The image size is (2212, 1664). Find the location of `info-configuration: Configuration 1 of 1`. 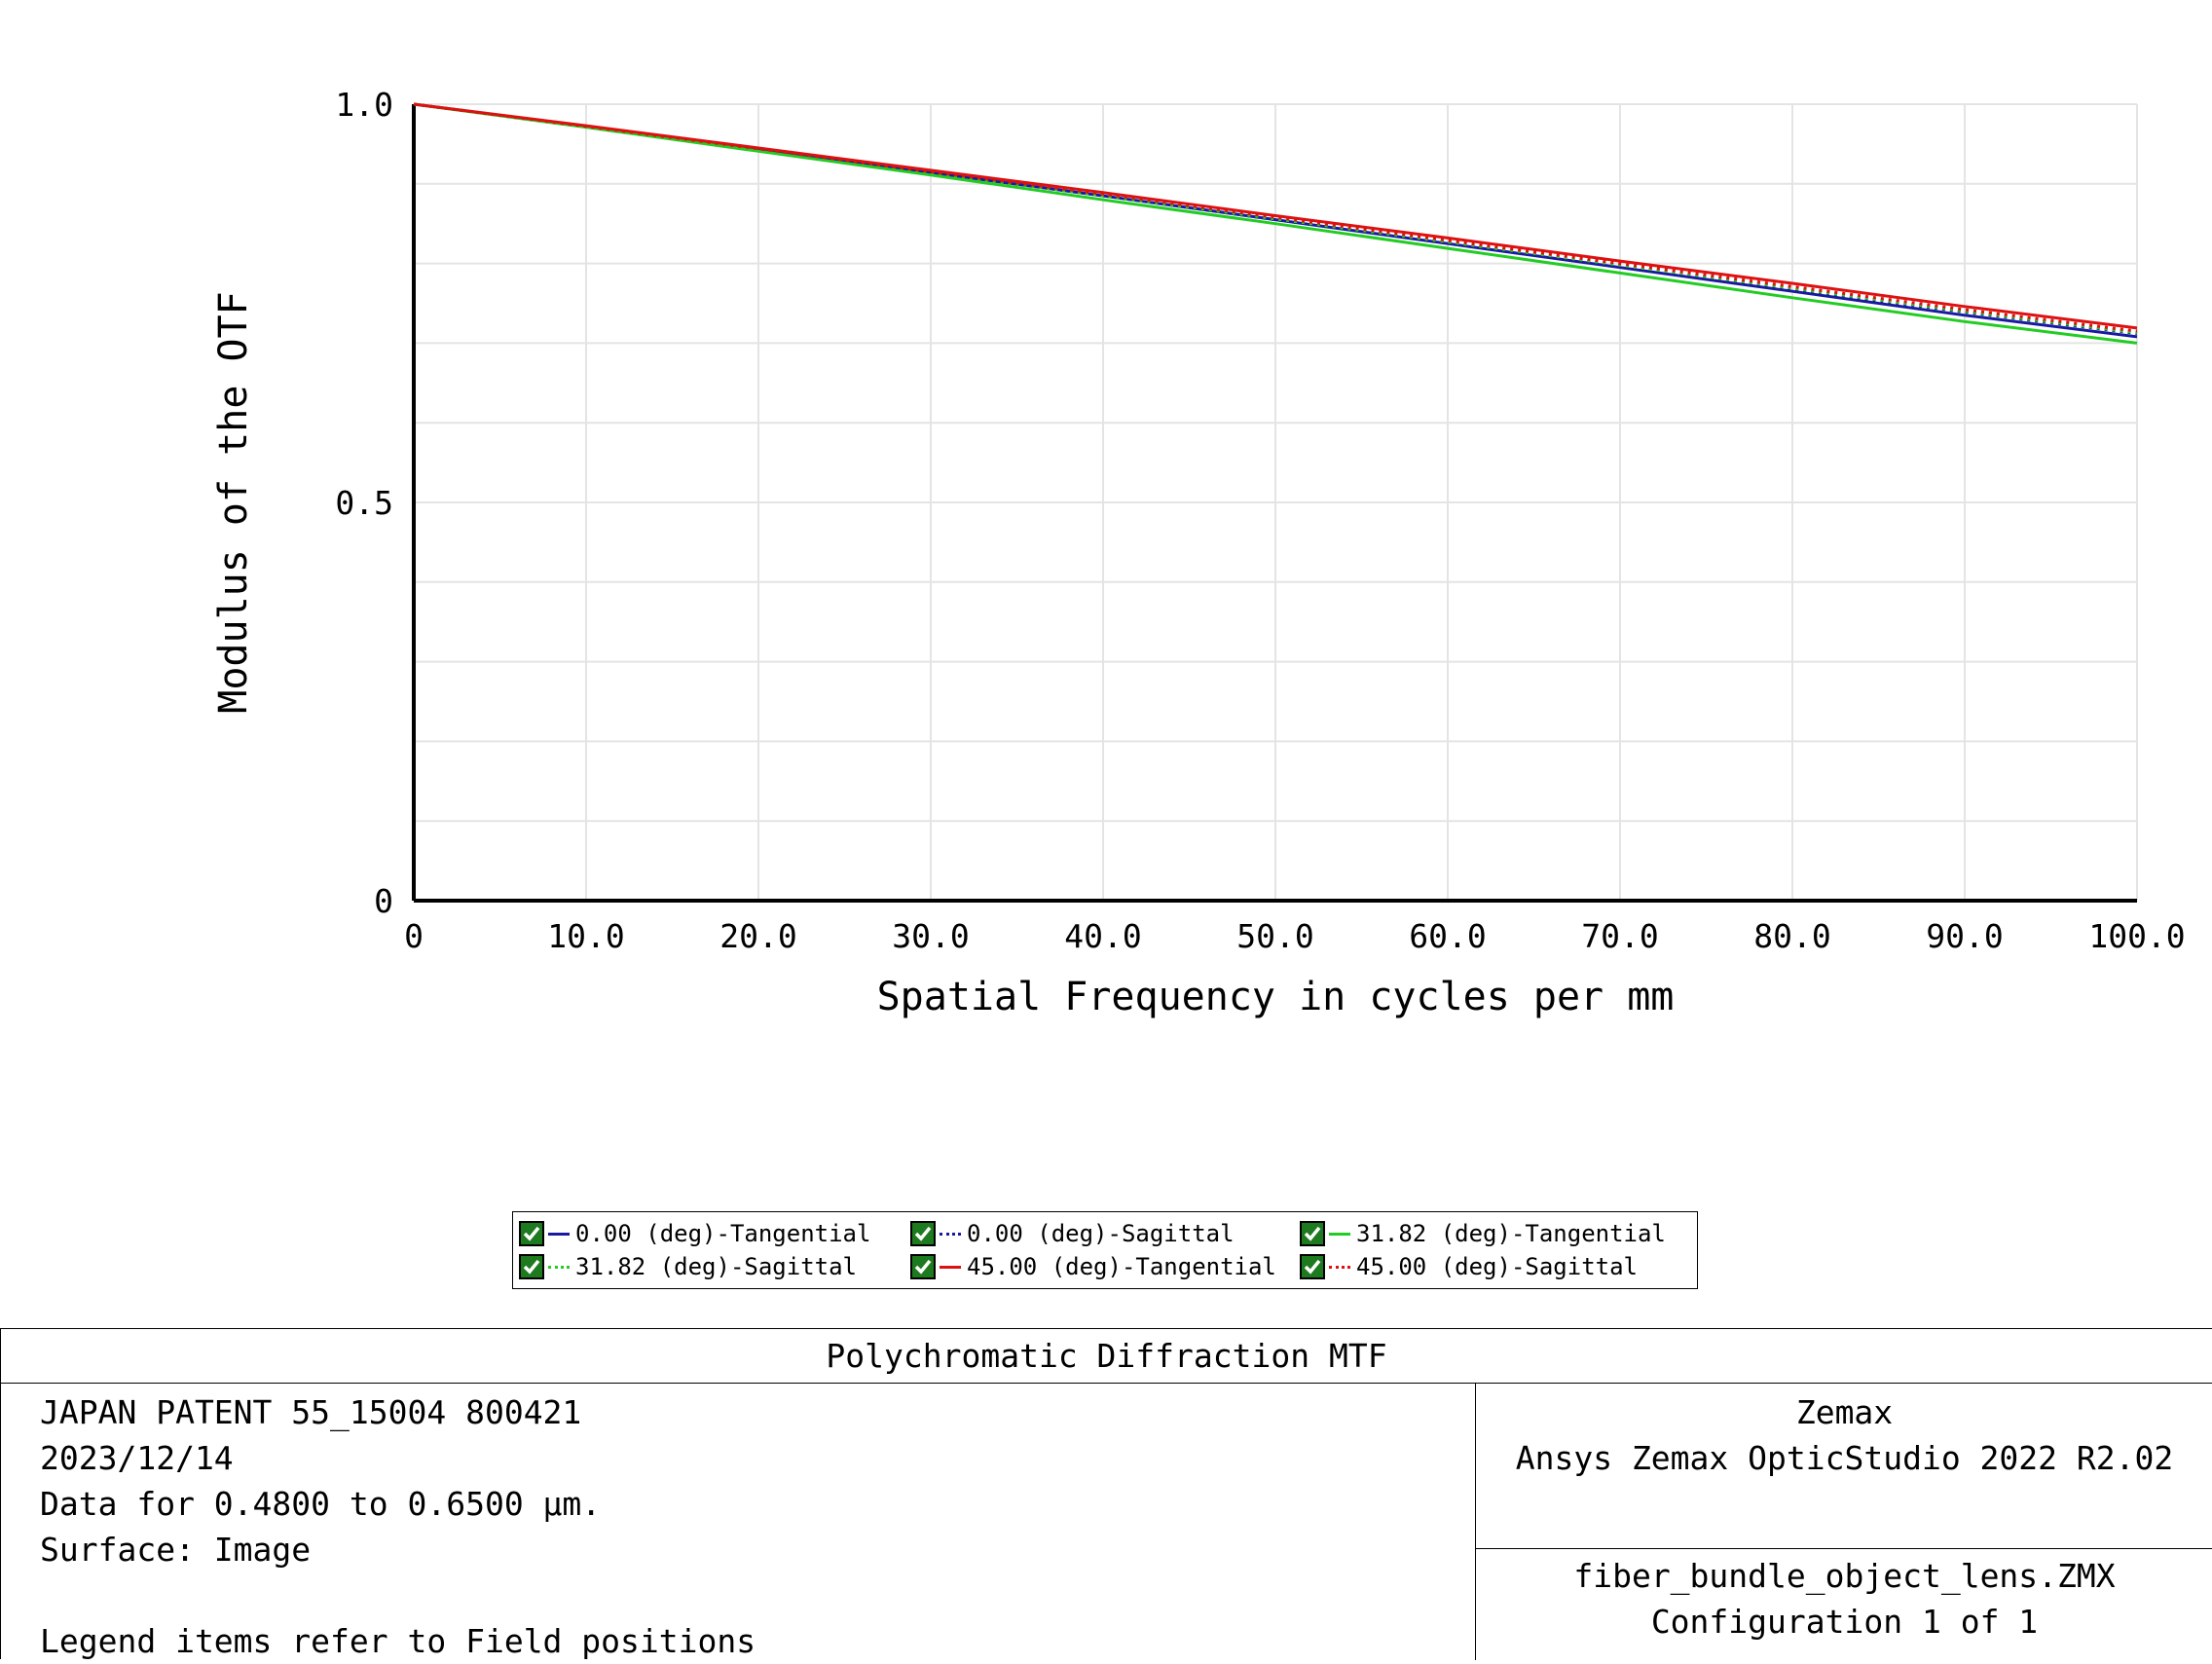

info-configuration: Configuration 1 of 1 is located at coordinates (1844, 1622).